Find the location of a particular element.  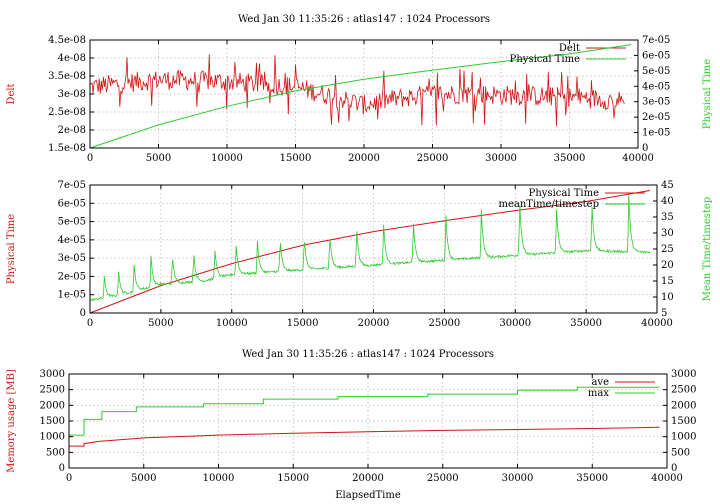

series-line-max is located at coordinates (364, 411).